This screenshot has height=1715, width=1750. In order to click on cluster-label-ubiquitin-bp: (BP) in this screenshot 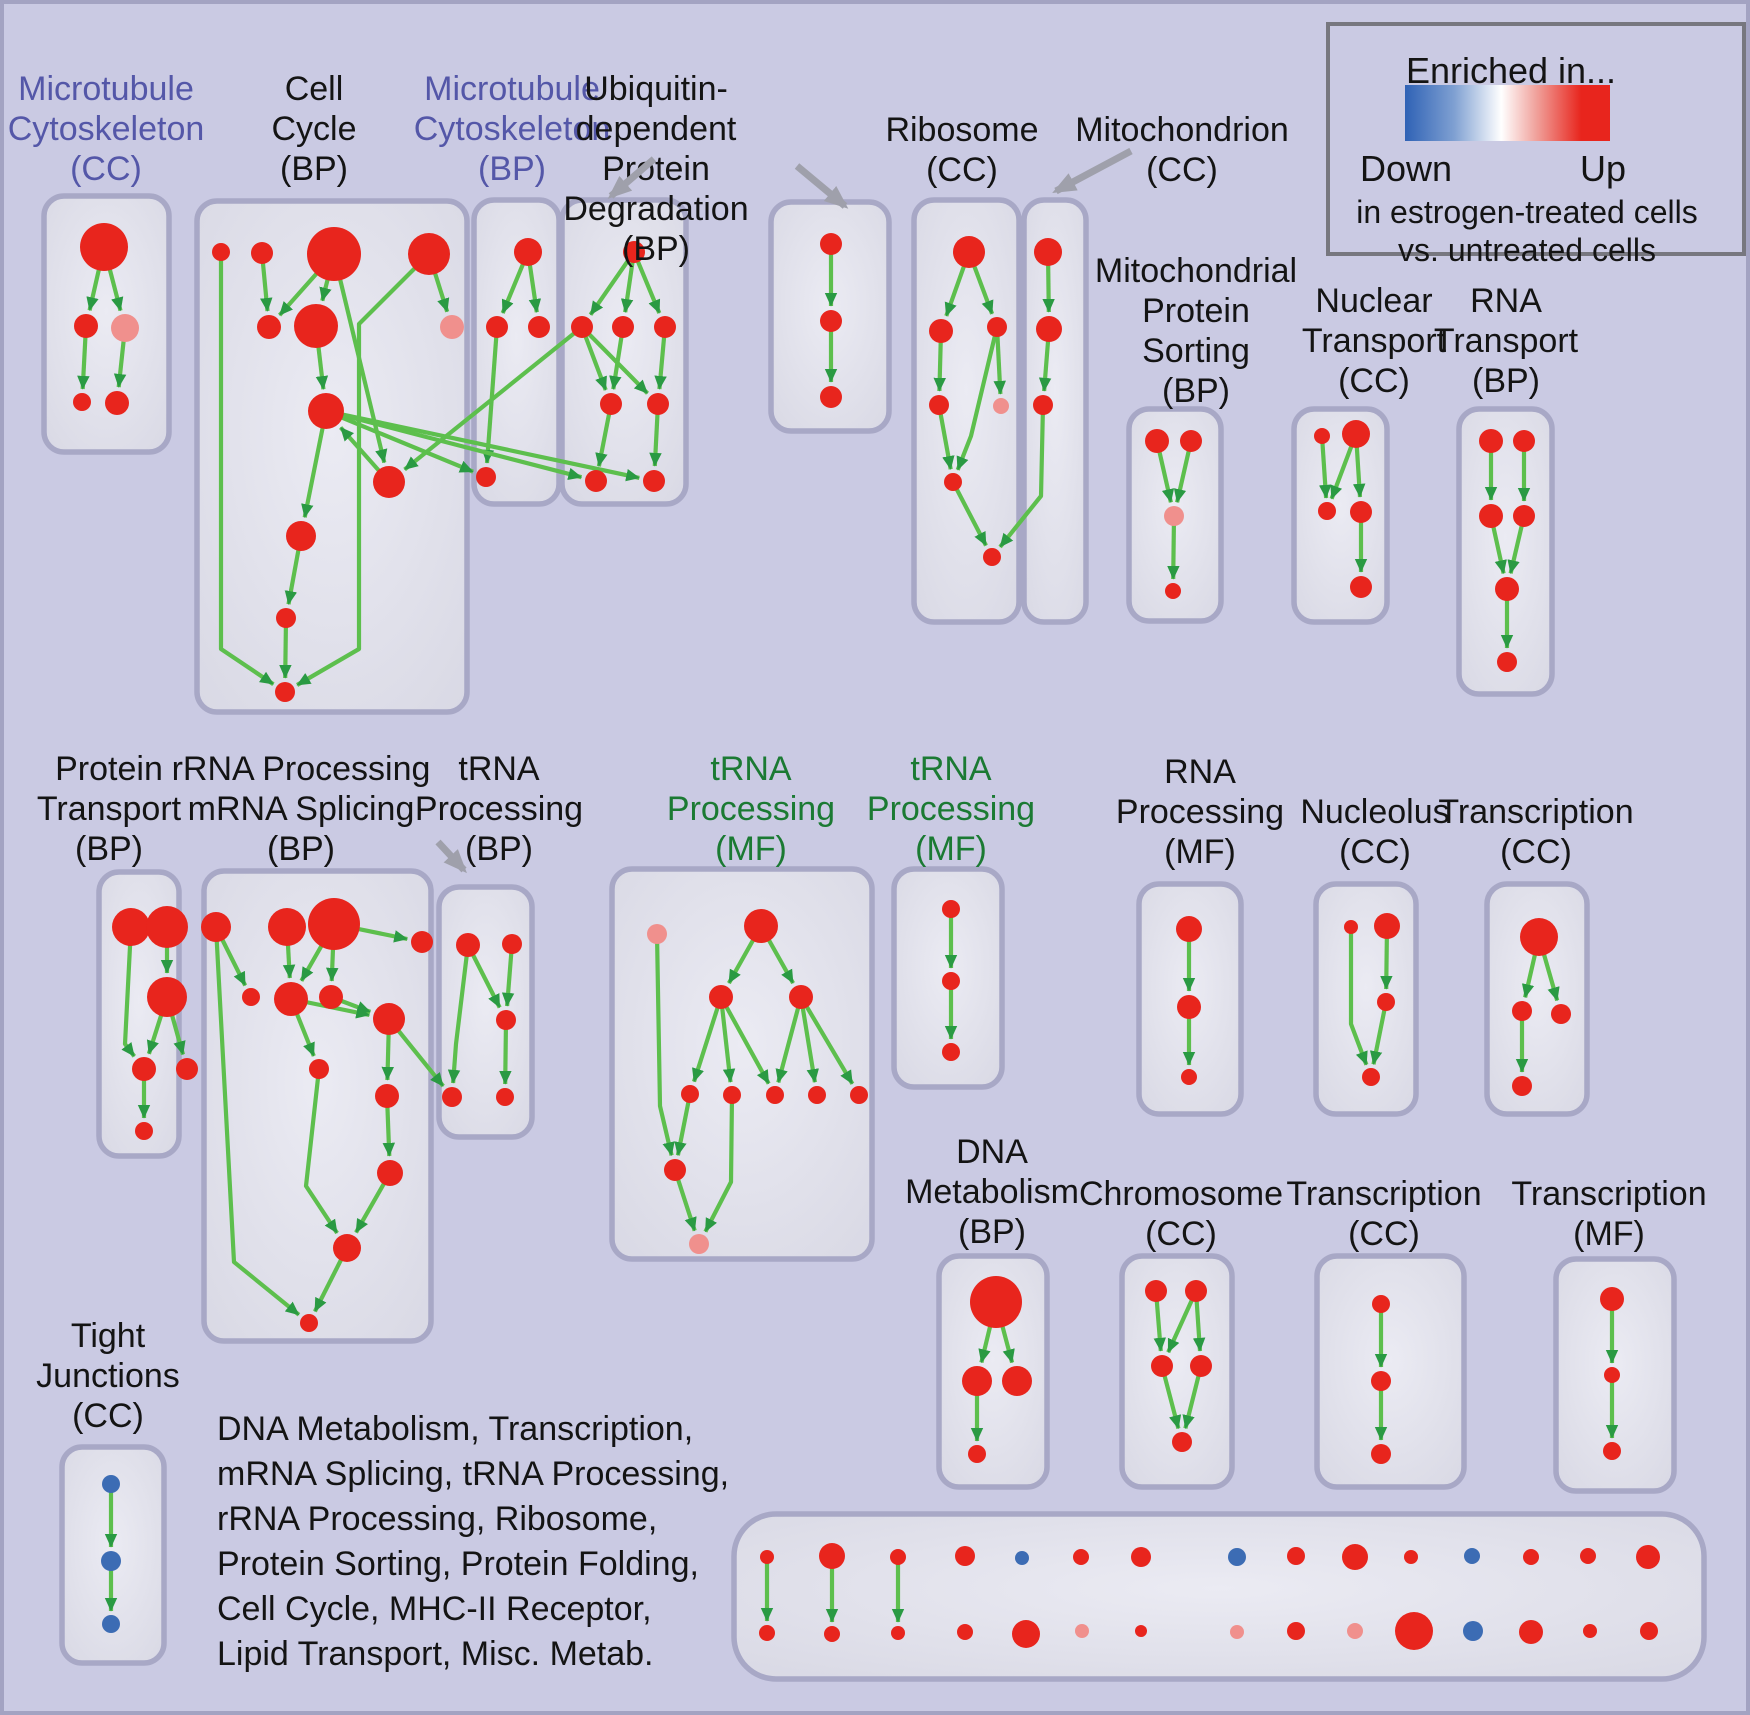, I will do `click(656, 249)`.